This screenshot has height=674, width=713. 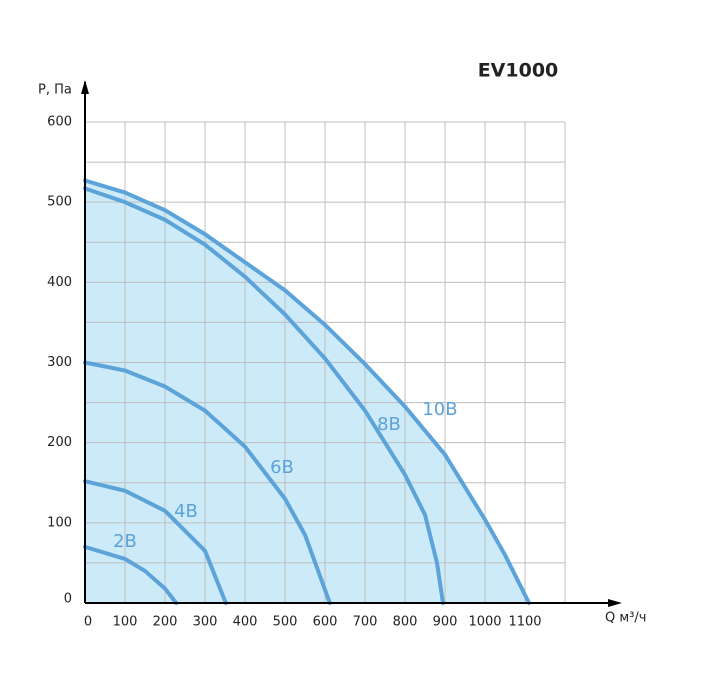 What do you see at coordinates (285, 622) in the screenshot?
I see `x-tick-label: 500` at bounding box center [285, 622].